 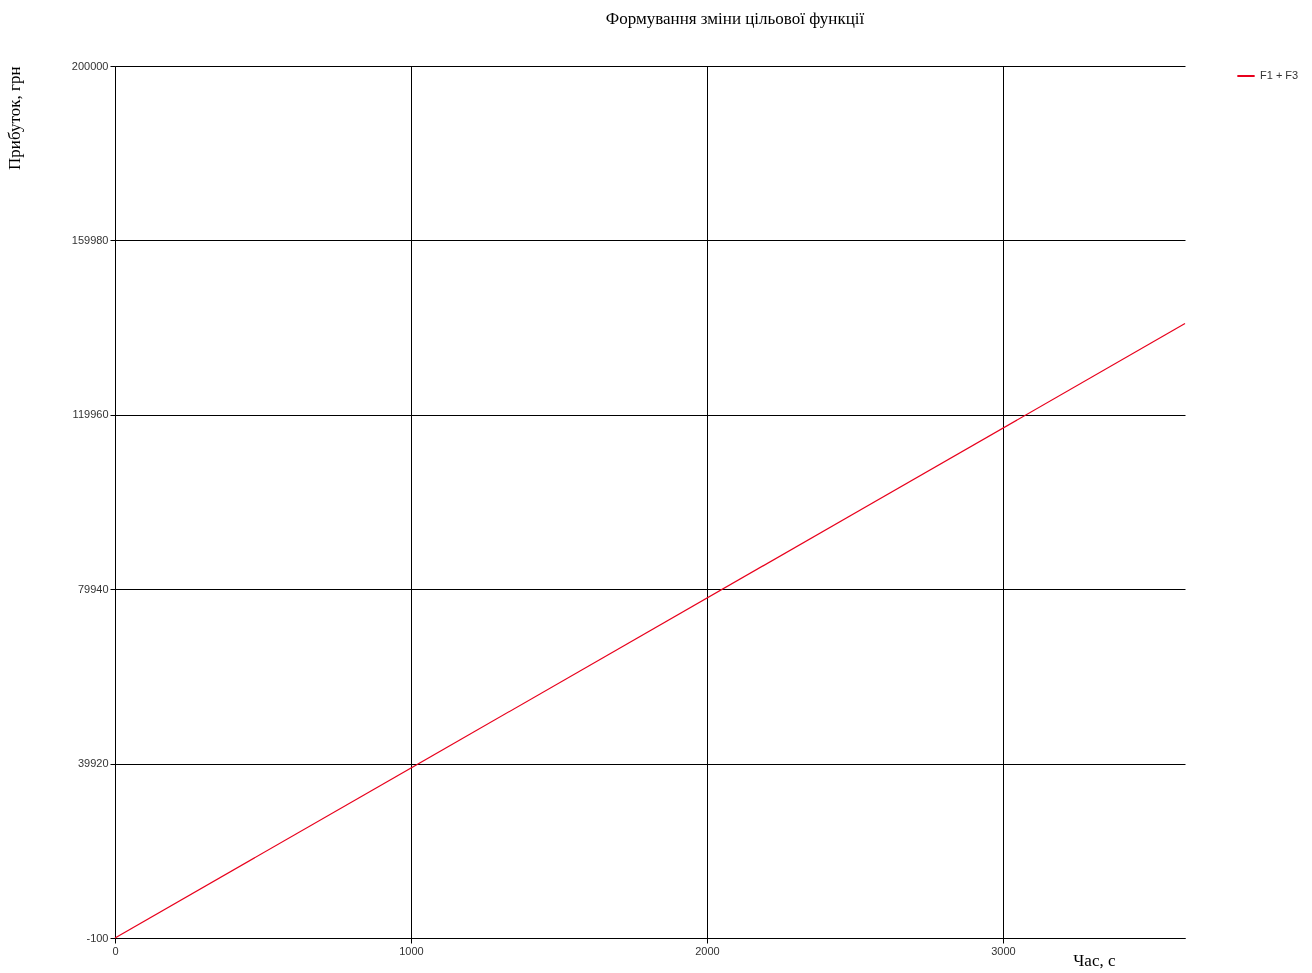 What do you see at coordinates (1279, 75) in the screenshot?
I see `legend-label: F1 + F3` at bounding box center [1279, 75].